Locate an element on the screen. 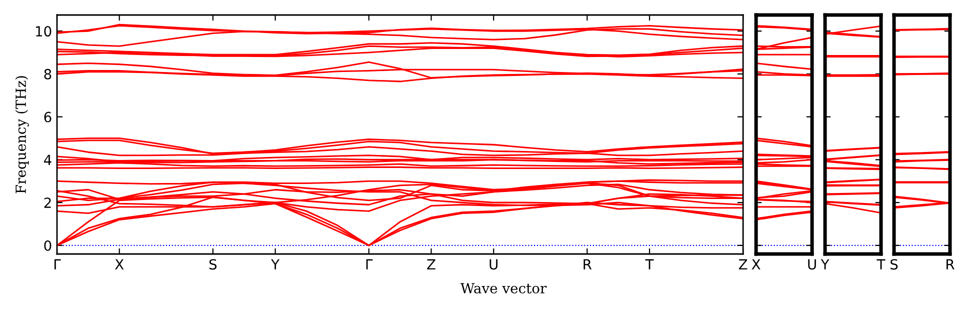 This screenshot has width=971, height=310. x-axis-title: Wave vector is located at coordinates (503, 288).